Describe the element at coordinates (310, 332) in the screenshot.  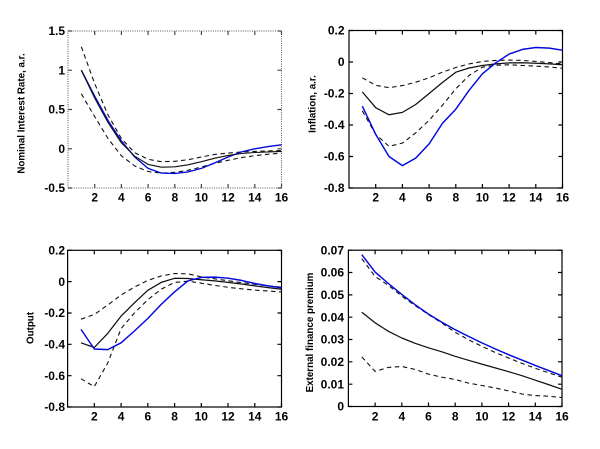
I see `svg-text: External finance premium` at that location.